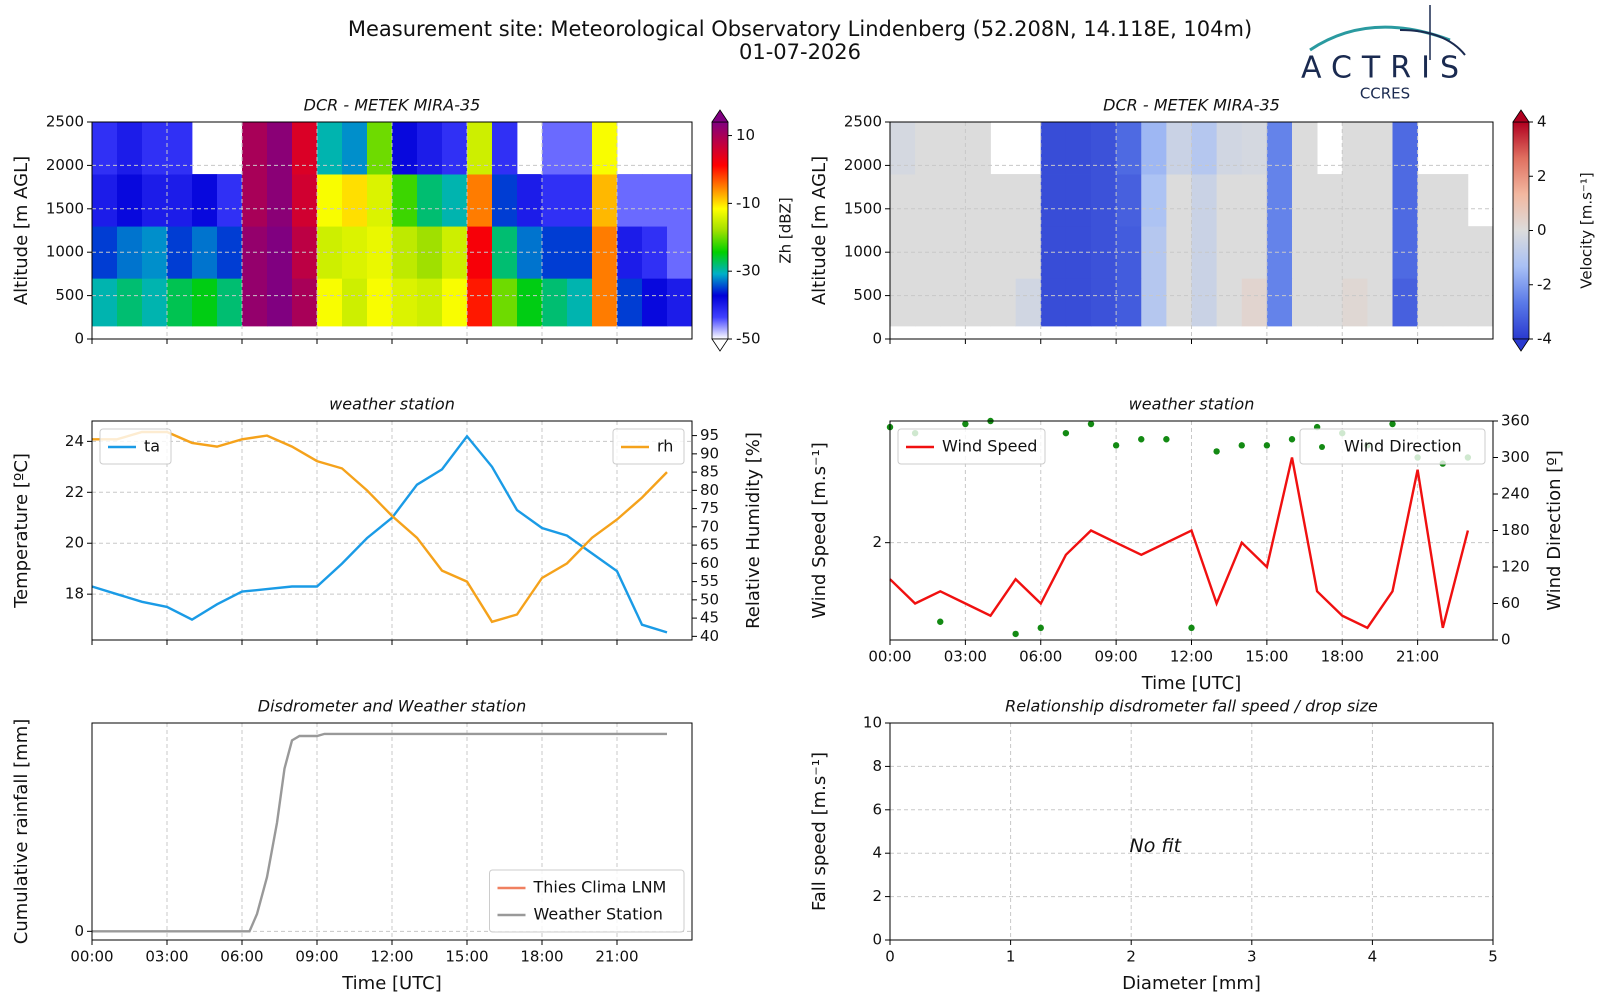  I want to click on legend-label: Wind Speed, so click(989, 446).